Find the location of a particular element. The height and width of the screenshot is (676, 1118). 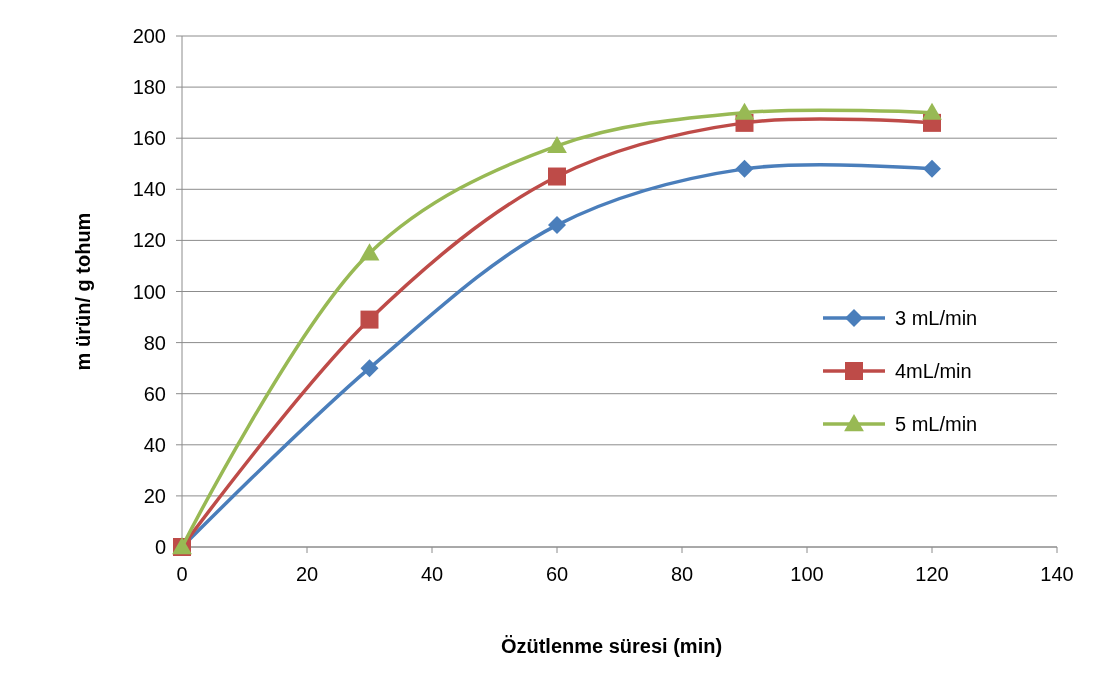

x-tick-label: 0 is located at coordinates (182, 574).